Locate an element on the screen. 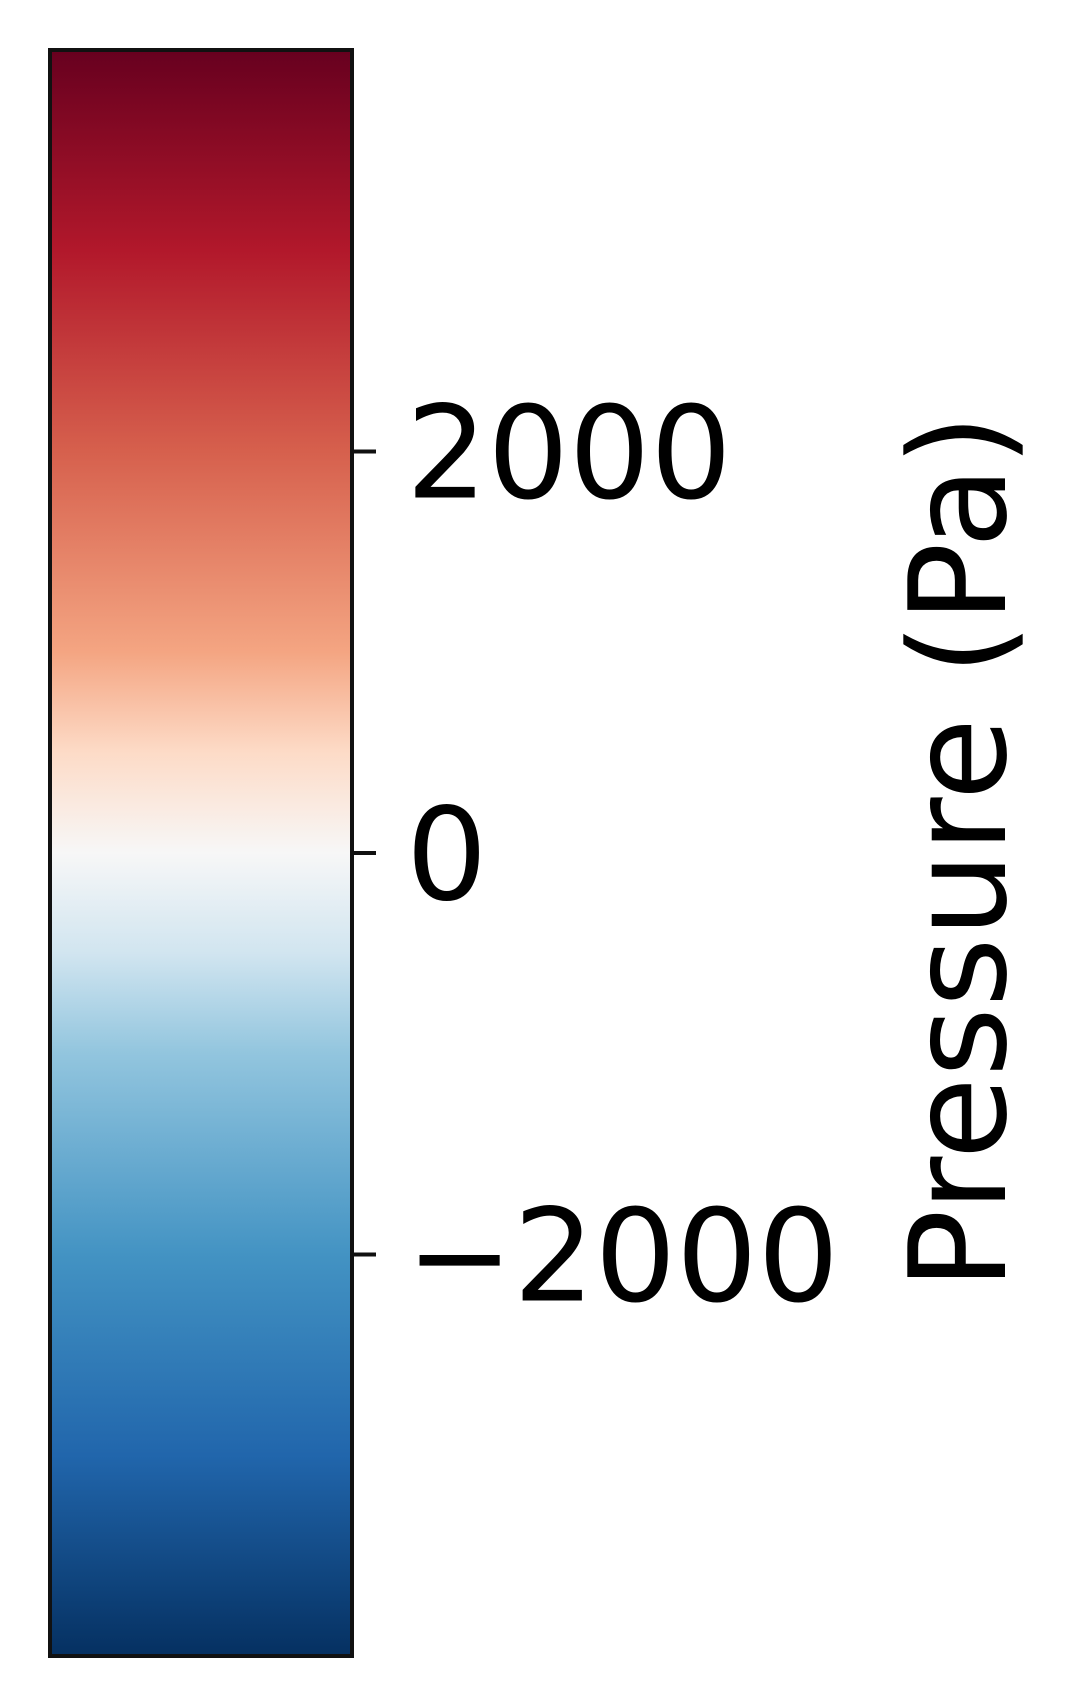  colorbar-tick-label: 2000 is located at coordinates (569, 454).